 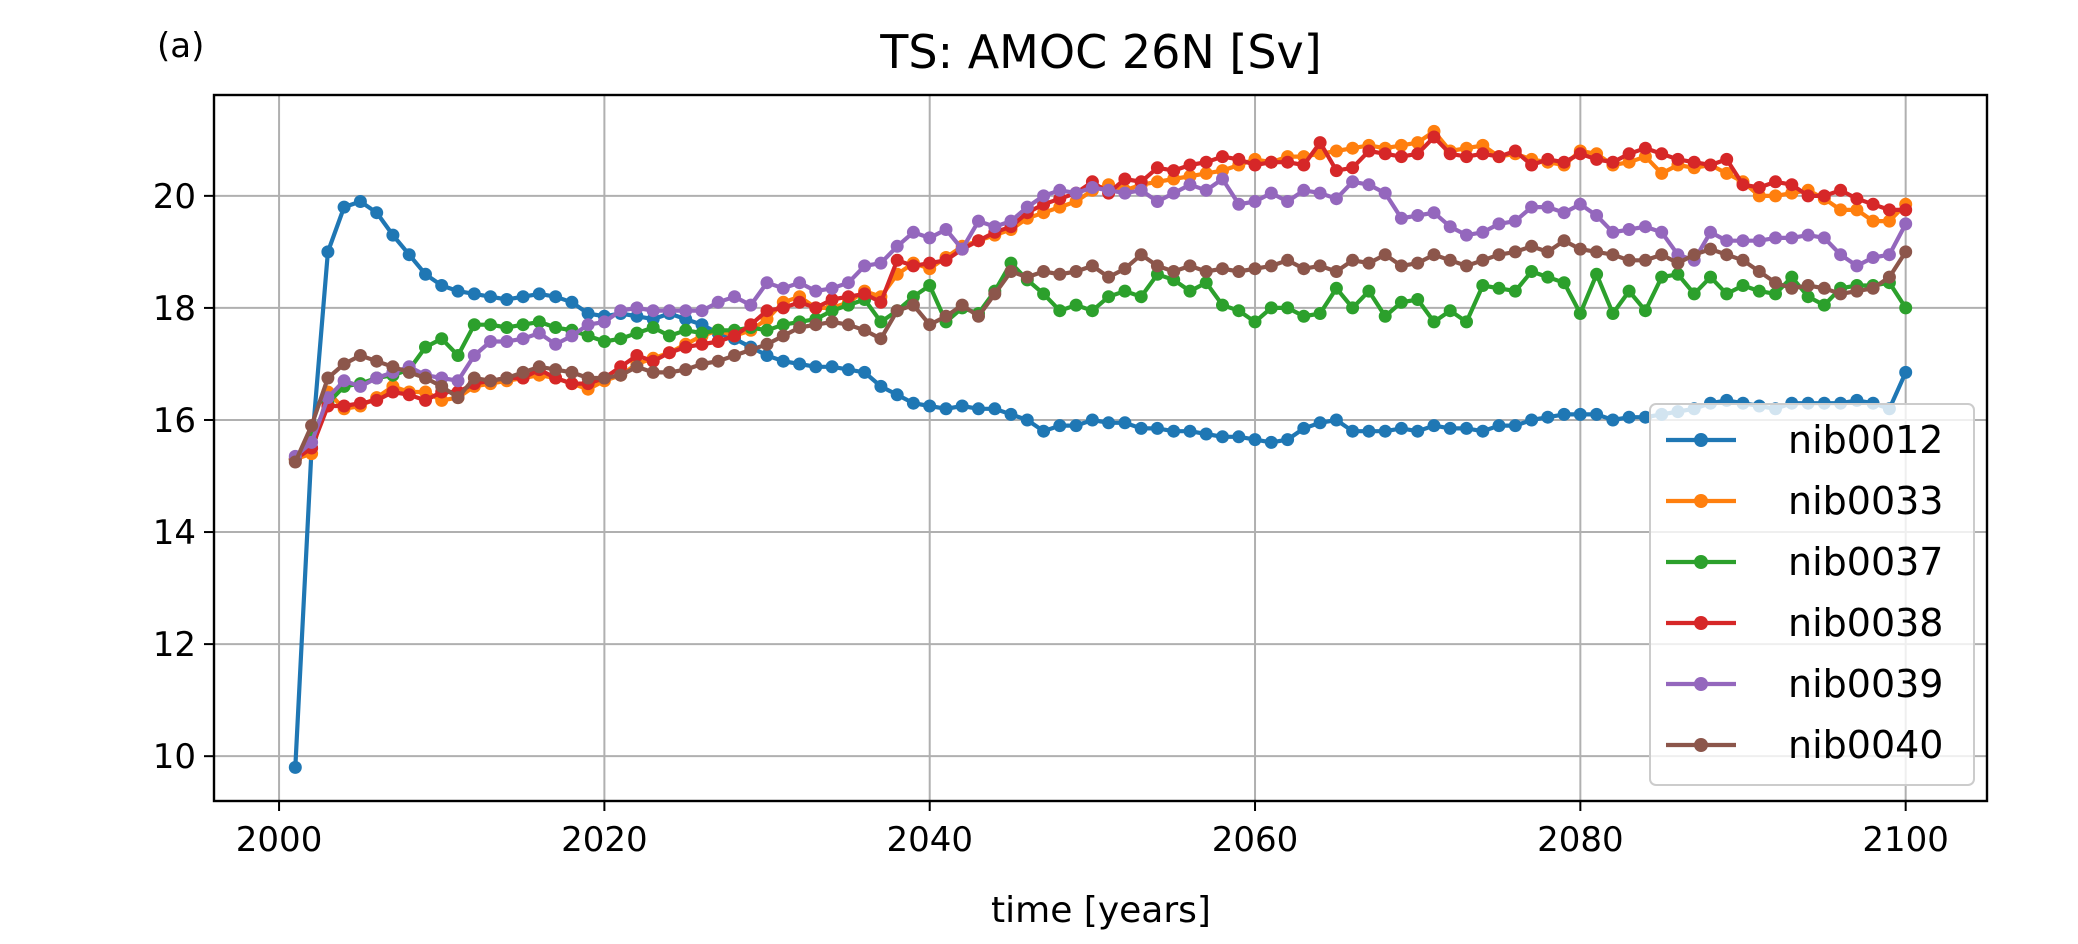 What do you see at coordinates (1804, 745) in the screenshot?
I see `legend-item: nib0040` at bounding box center [1804, 745].